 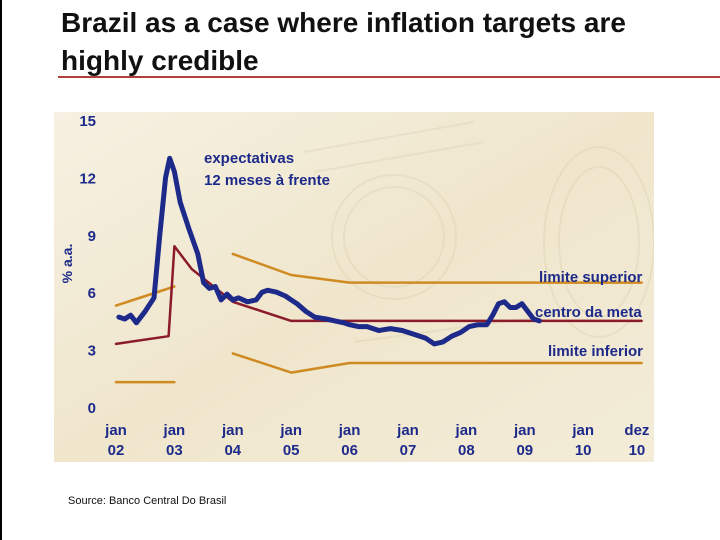 What do you see at coordinates (92, 351) in the screenshot?
I see `y-tick-label: 3` at bounding box center [92, 351].